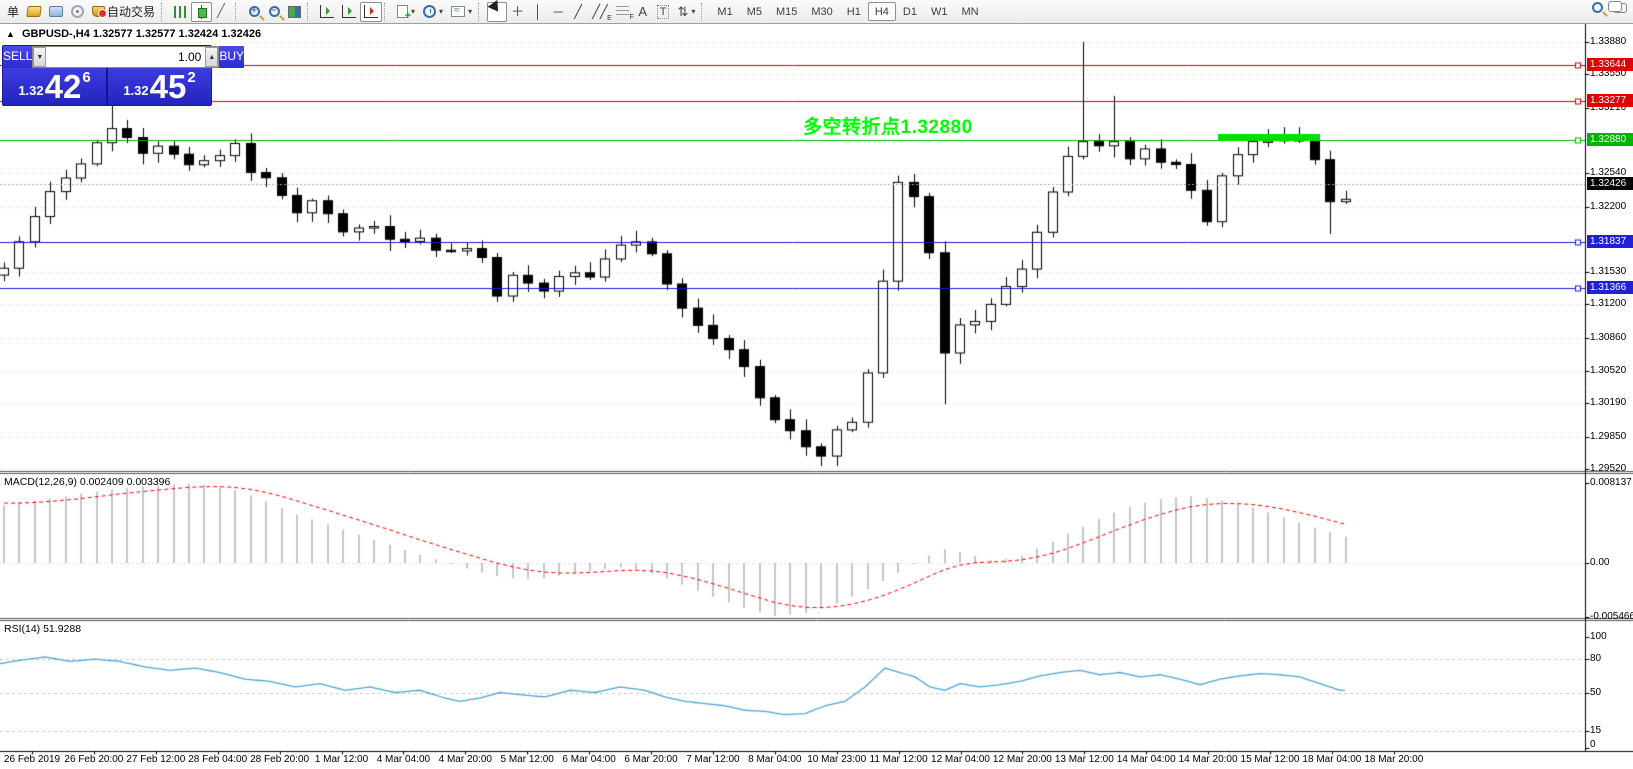 This screenshot has width=1633, height=769. I want to click on period-button: ▾, so click(433, 12).